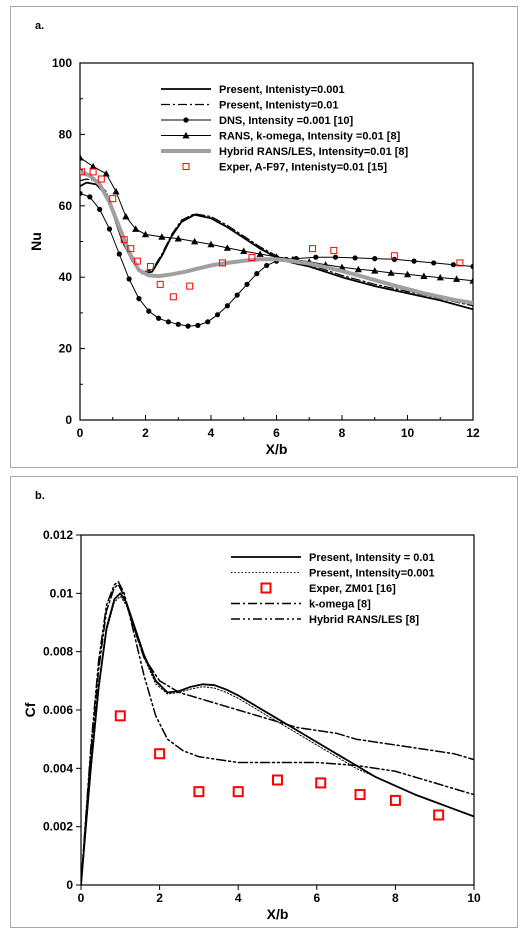 Image resolution: width=524 pixels, height=931 pixels. Describe the element at coordinates (30, 709) in the screenshot. I see `y-axis-label: Cf` at that location.